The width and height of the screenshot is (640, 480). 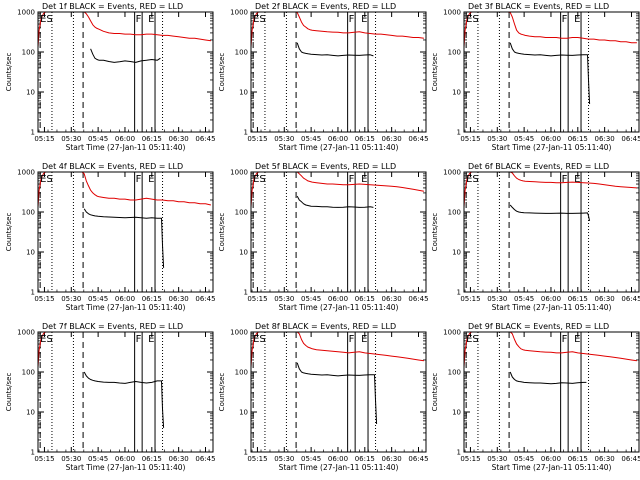 What do you see at coordinates (112, 6) in the screenshot?
I see `panel-title: Det 1f BLACK = Events, RED = LLD` at bounding box center [112, 6].